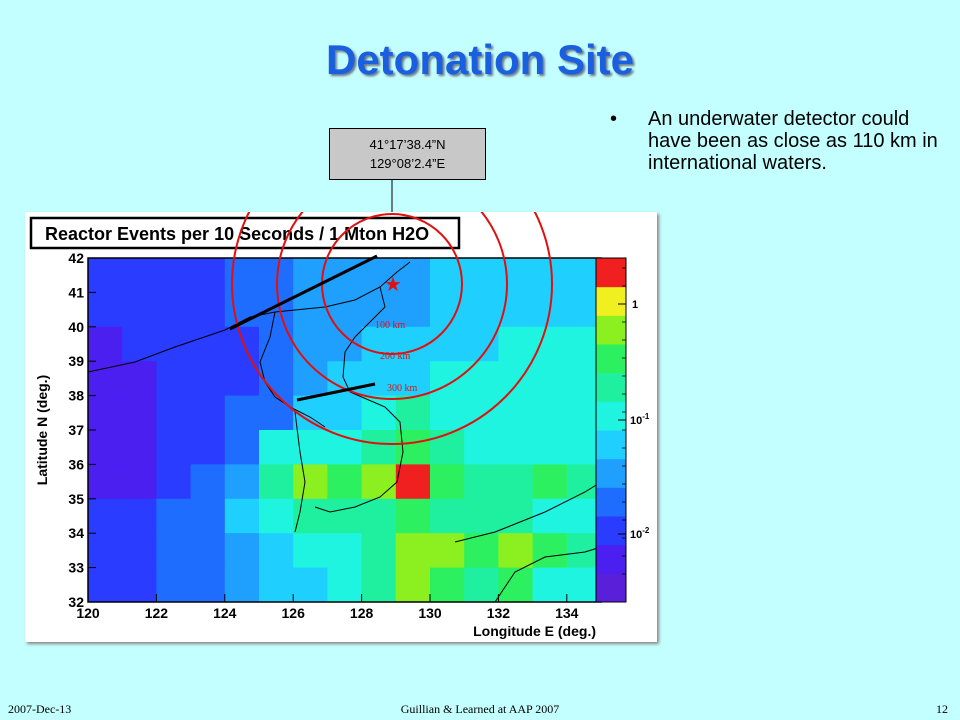 The height and width of the screenshot is (720, 960). What do you see at coordinates (407, 154) in the screenshot?
I see `coordinates-callout: 41°17’38.4”N 129°08’2.4”E` at bounding box center [407, 154].